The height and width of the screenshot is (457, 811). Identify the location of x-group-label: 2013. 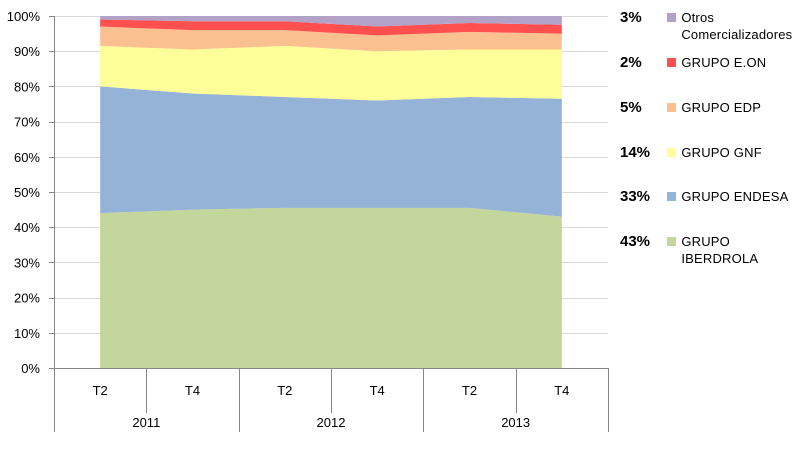
(515, 422).